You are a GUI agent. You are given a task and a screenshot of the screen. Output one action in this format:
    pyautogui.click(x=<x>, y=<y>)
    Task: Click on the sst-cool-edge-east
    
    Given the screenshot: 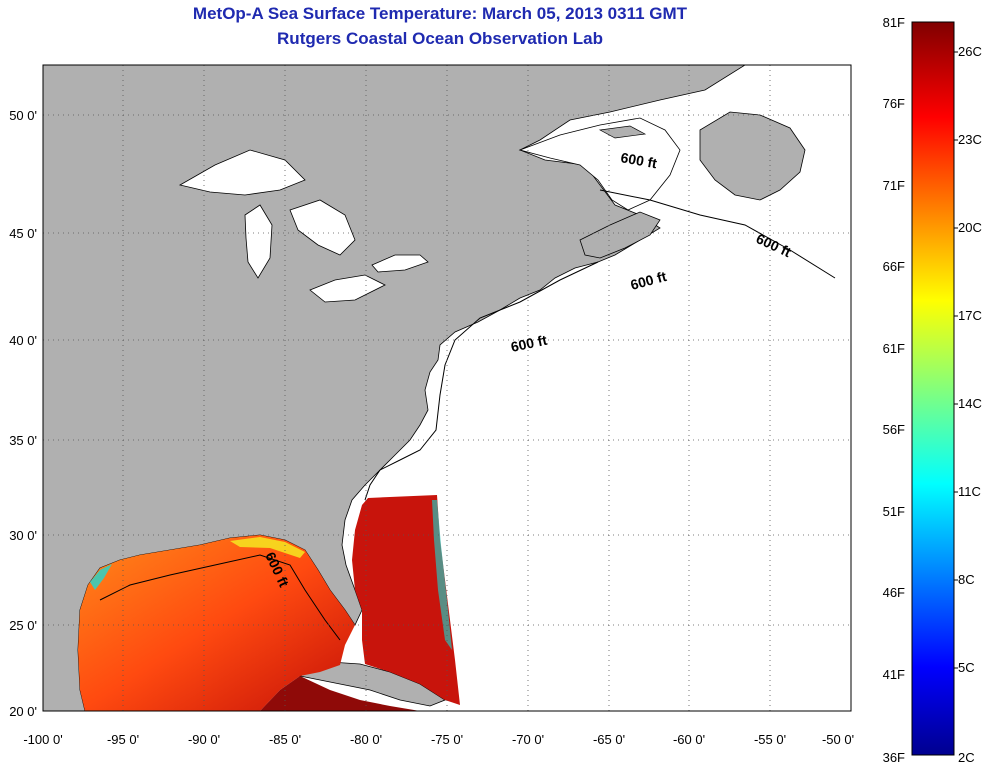 What is the action you would take?
    pyautogui.click(x=442, y=575)
    